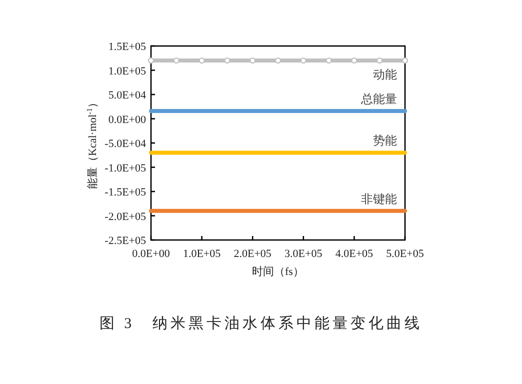 Image resolution: width=522 pixels, height=384 pixels. What do you see at coordinates (127, 47) in the screenshot?
I see `y-tick-label: 1.5E+05` at bounding box center [127, 47].